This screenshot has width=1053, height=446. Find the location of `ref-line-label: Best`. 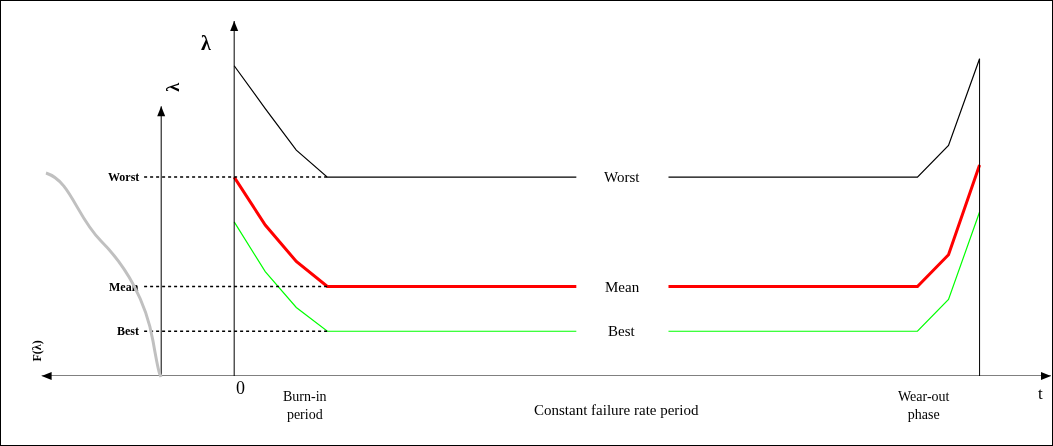

ref-line-label: Best is located at coordinates (128, 331).